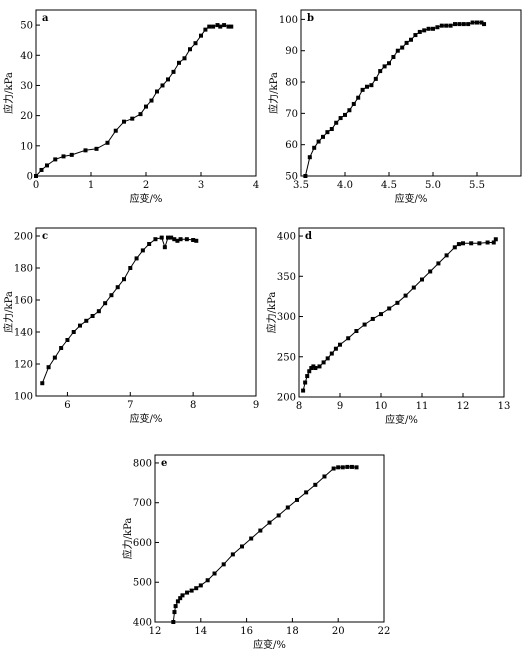 The height and width of the screenshot is (654, 522). What do you see at coordinates (399, 315) in the screenshot?
I see `series-line` at bounding box center [399, 315].